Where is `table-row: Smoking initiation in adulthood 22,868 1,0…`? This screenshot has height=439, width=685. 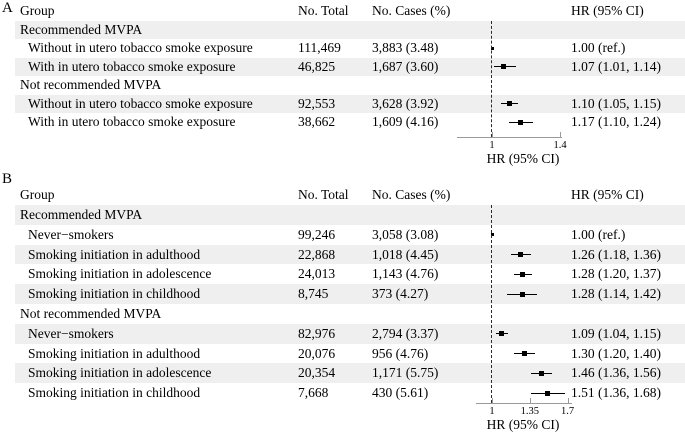 table-row: Smoking initiation in adulthood 22,868 1,0… is located at coordinates (350, 254).